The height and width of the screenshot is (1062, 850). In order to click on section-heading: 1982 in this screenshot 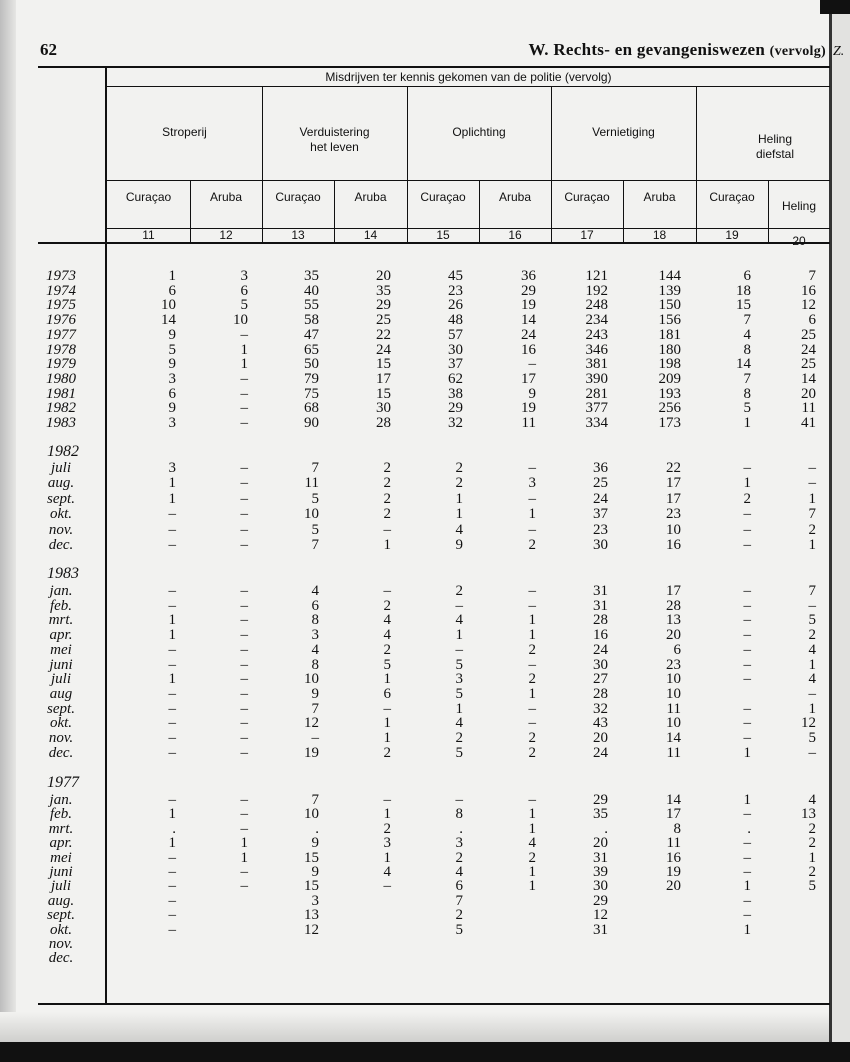, I will do `click(63, 451)`.